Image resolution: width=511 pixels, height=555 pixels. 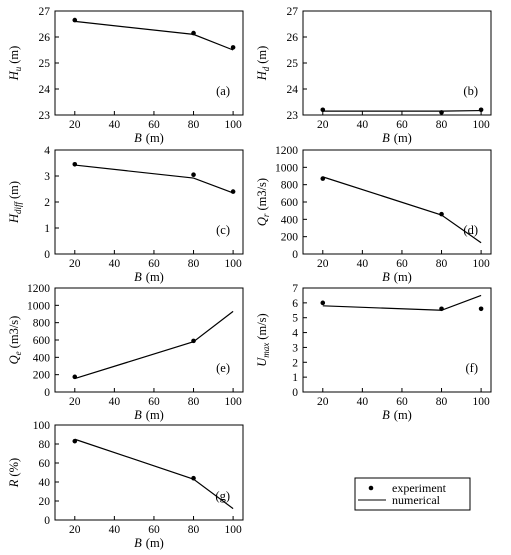 I want to click on y-tick-label: 400, so click(x=42, y=358).